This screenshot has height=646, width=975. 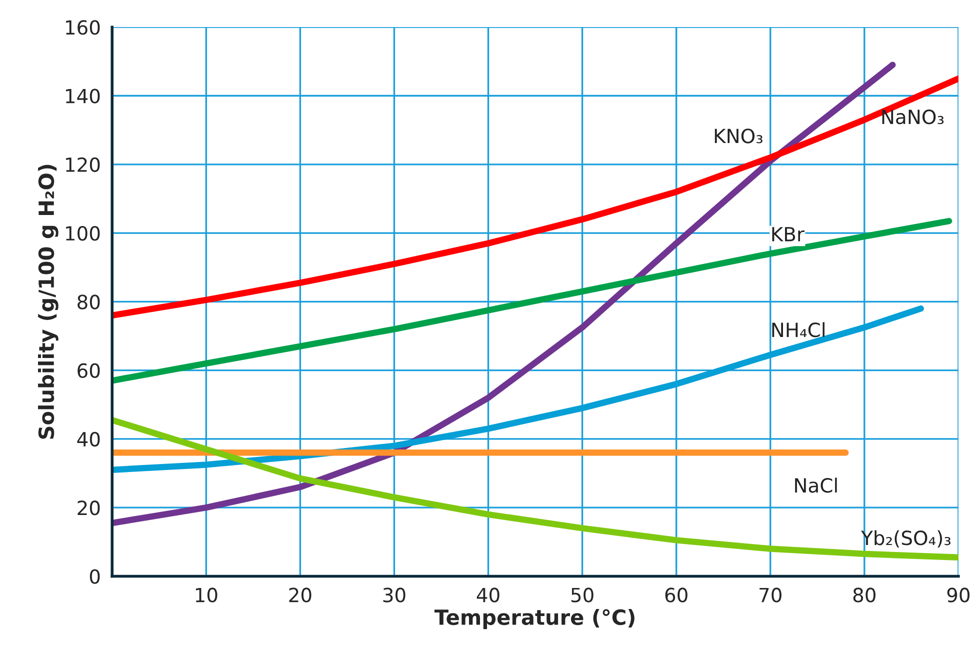 I want to click on y-axis-title: Solubility (g/100 g H₂O), so click(x=48, y=301).